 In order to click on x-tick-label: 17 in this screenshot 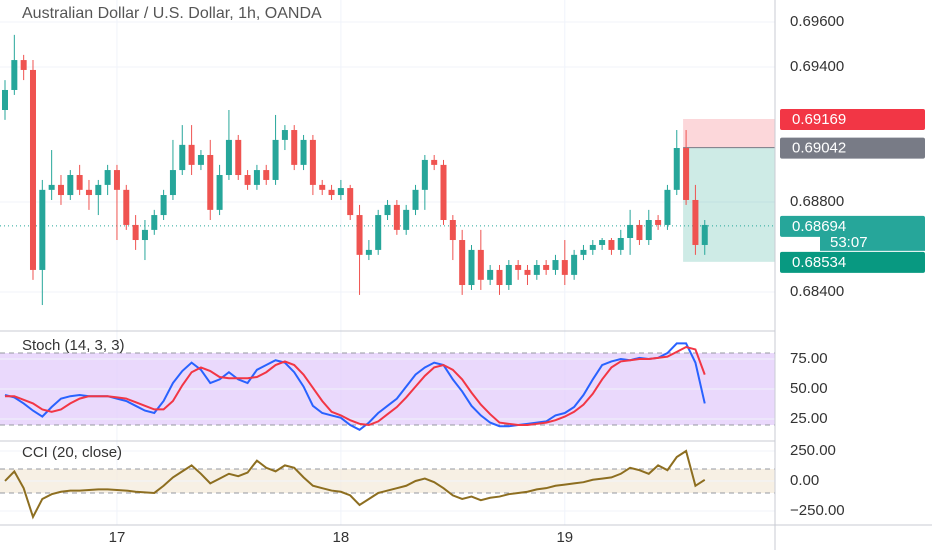, I will do `click(117, 537)`.